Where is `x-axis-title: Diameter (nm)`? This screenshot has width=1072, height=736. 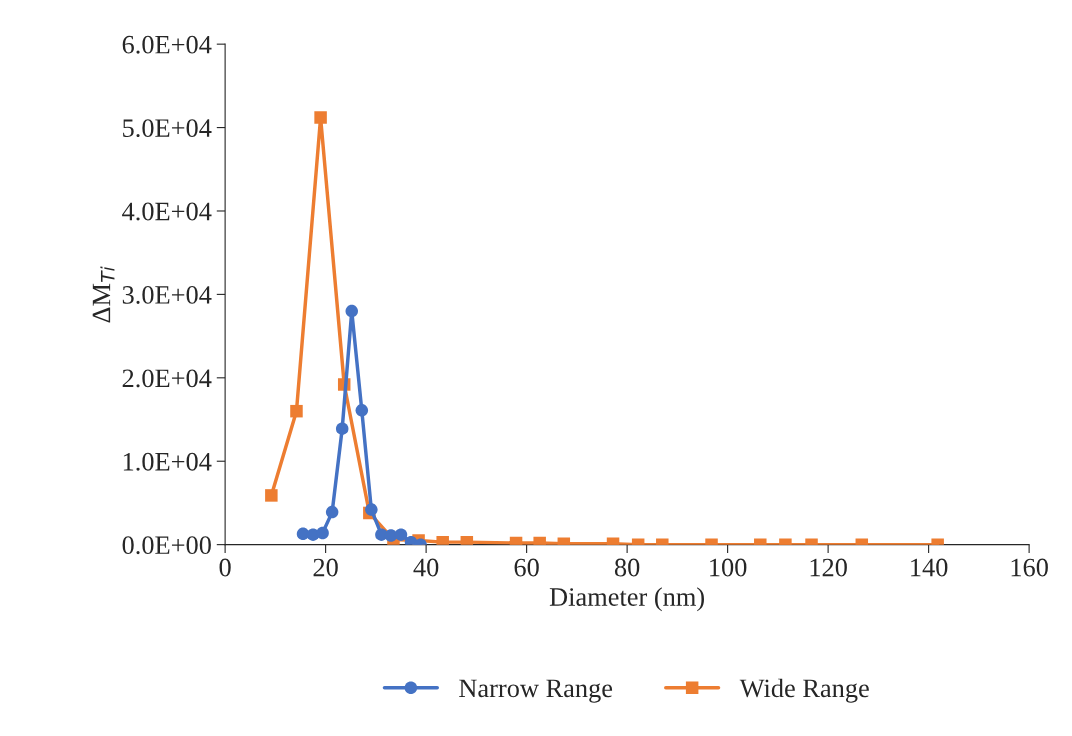 x-axis-title: Diameter (nm) is located at coordinates (626, 599).